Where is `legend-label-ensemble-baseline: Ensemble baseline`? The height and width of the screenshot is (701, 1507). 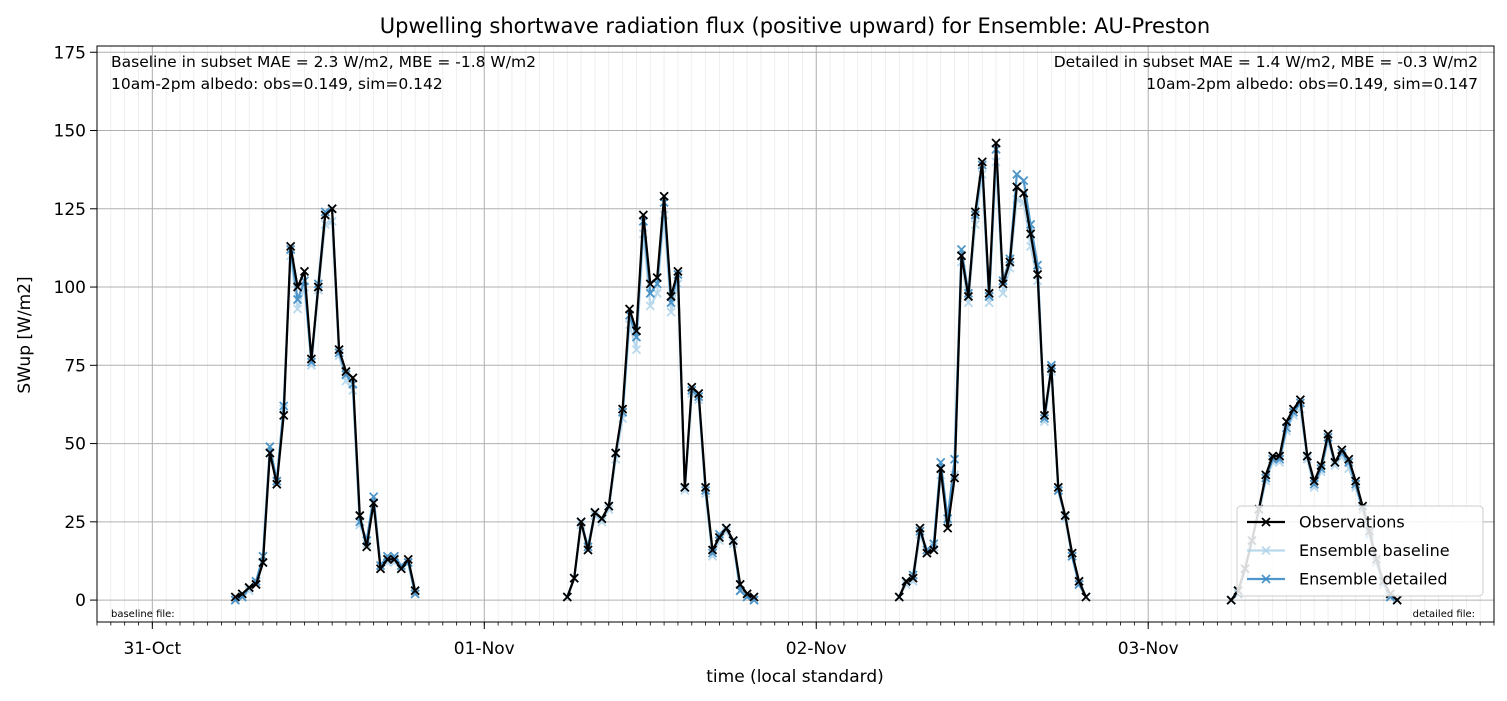
legend-label-ensemble-baseline: Ensemble baseline is located at coordinates (1374, 550).